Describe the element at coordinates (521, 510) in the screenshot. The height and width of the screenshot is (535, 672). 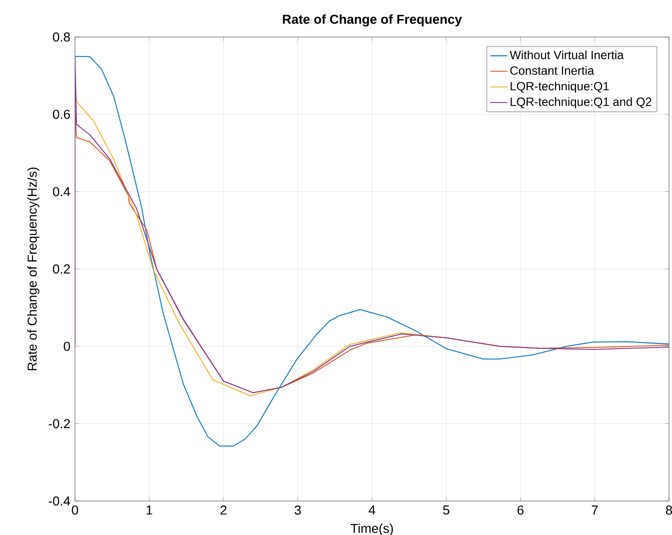
I see `x-tick-label: 6` at that location.